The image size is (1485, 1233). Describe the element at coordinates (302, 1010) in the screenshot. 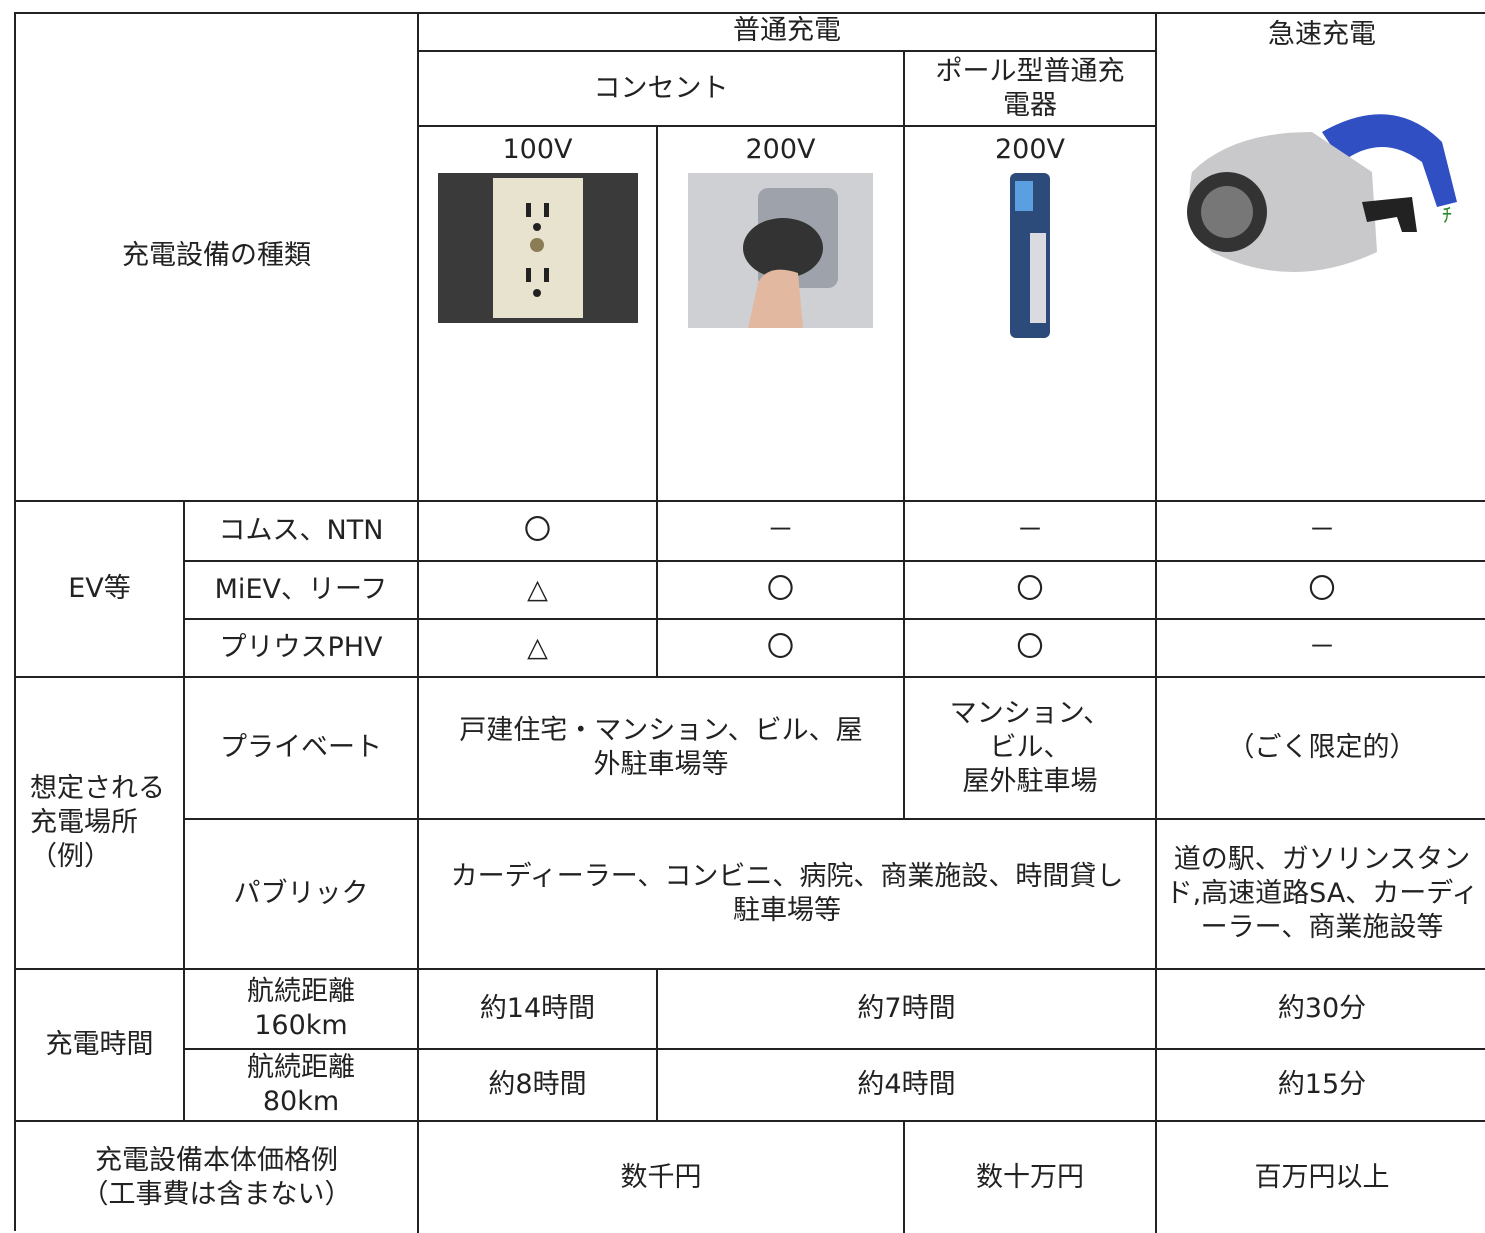

I see `range: 航続距離160km` at that location.